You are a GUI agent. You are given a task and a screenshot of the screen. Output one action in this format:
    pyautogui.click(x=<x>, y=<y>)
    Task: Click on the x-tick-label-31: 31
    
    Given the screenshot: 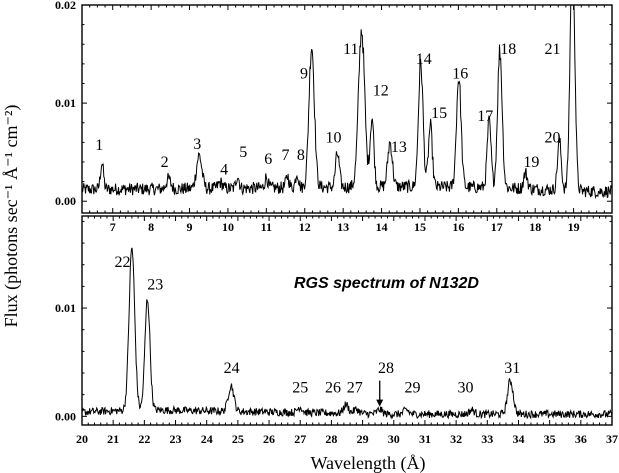 What is the action you would take?
    pyautogui.click(x=425, y=439)
    